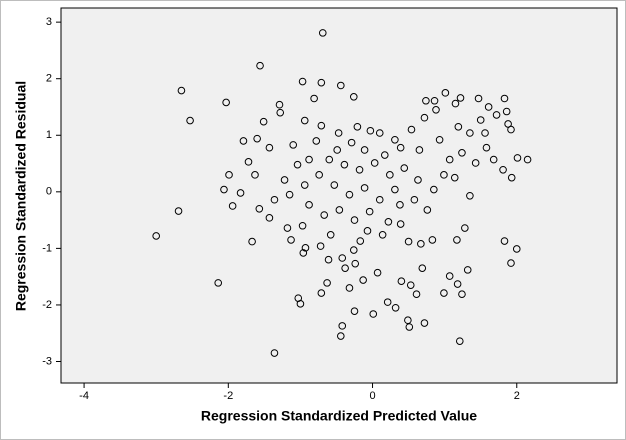 This screenshot has width=626, height=440. What do you see at coordinates (47, 361) in the screenshot?
I see `y-tick-label: -3` at bounding box center [47, 361].